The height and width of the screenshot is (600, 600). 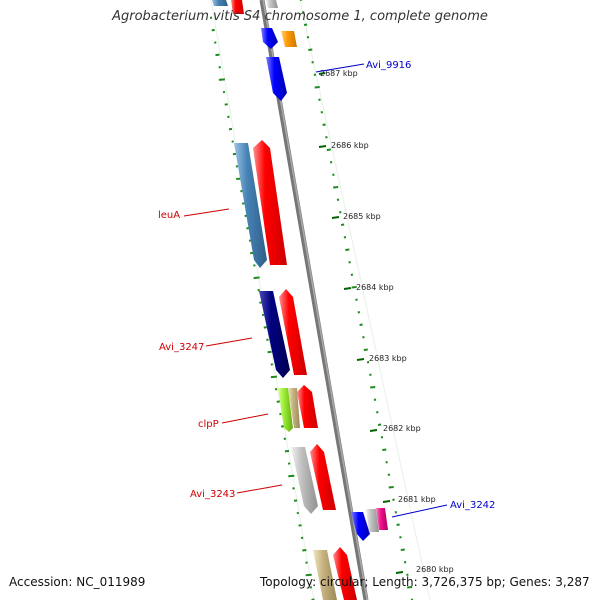 I want to click on gene-label-avi-3243: Avi_3243, so click(x=212, y=494).